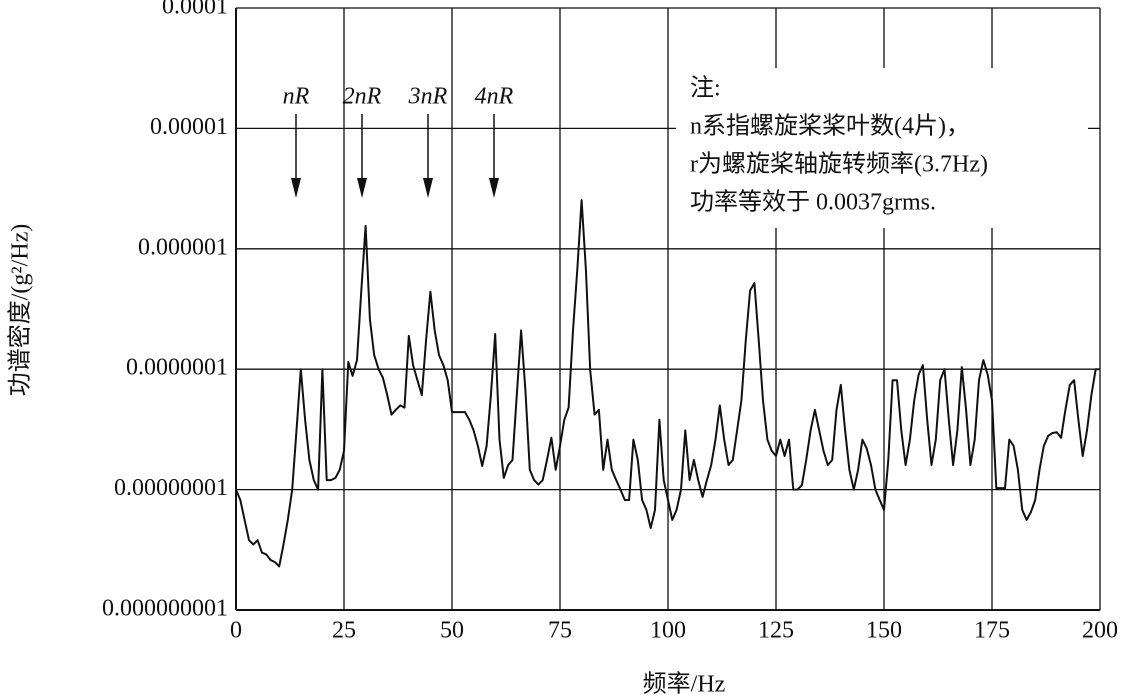 The height and width of the screenshot is (698, 1122). Describe the element at coordinates (428, 97) in the screenshot. I see `harmonic-label: 3nR` at that location.